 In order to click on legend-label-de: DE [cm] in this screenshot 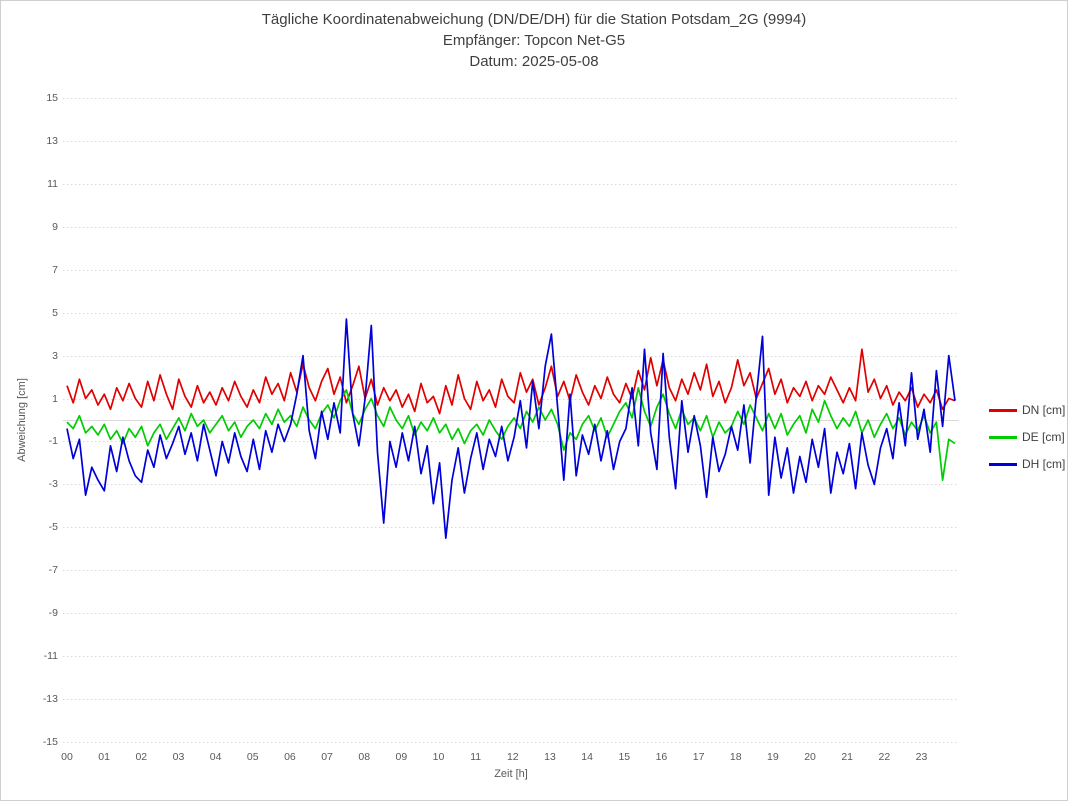, I will do `click(1043, 437)`.